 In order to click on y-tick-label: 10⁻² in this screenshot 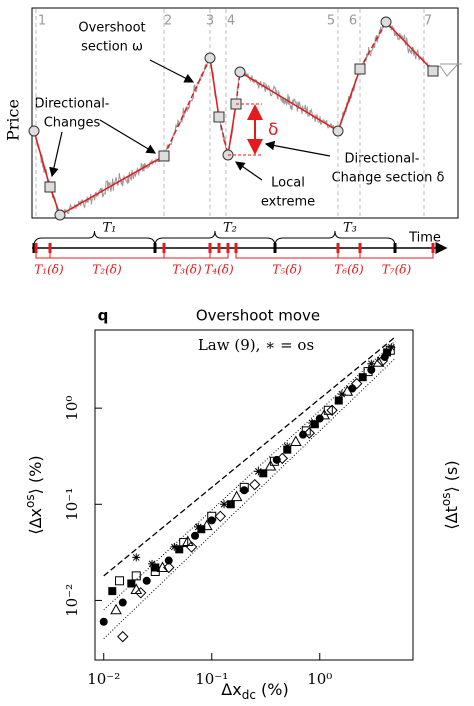, I will do `click(72, 600)`.